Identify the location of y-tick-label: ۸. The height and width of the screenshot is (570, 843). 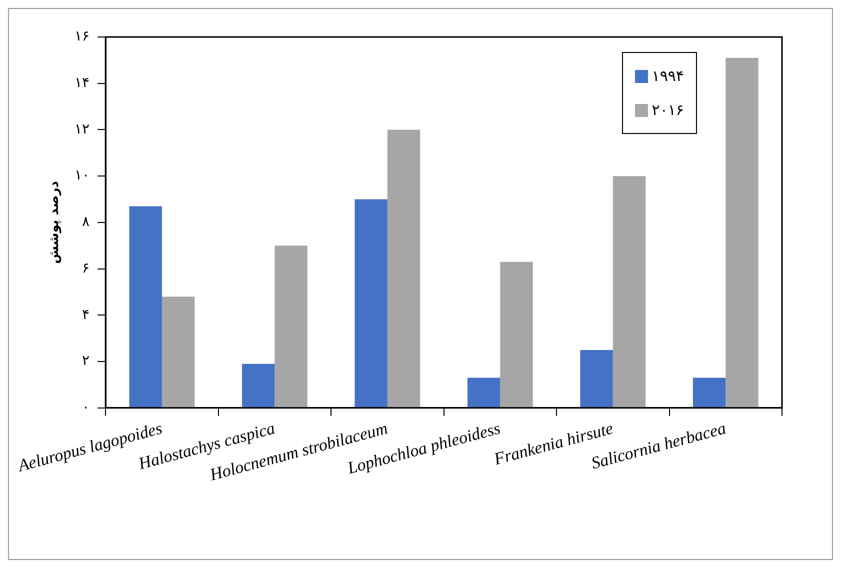
(86, 222).